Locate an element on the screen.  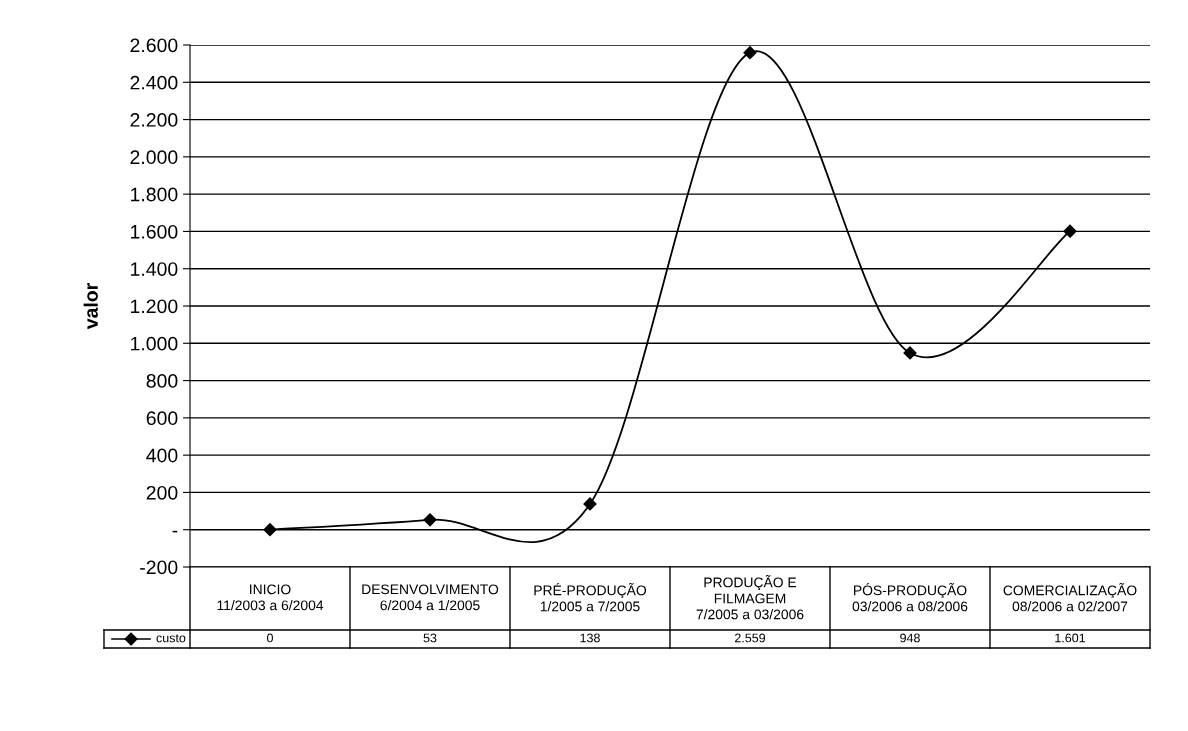
y-tick-label: 1.600 is located at coordinates (154, 231).